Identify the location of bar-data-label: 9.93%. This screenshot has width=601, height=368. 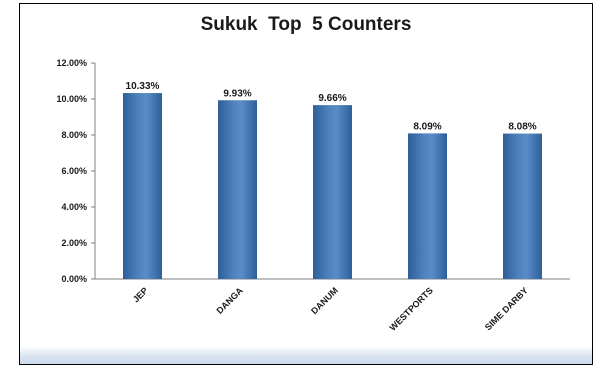
(237, 93).